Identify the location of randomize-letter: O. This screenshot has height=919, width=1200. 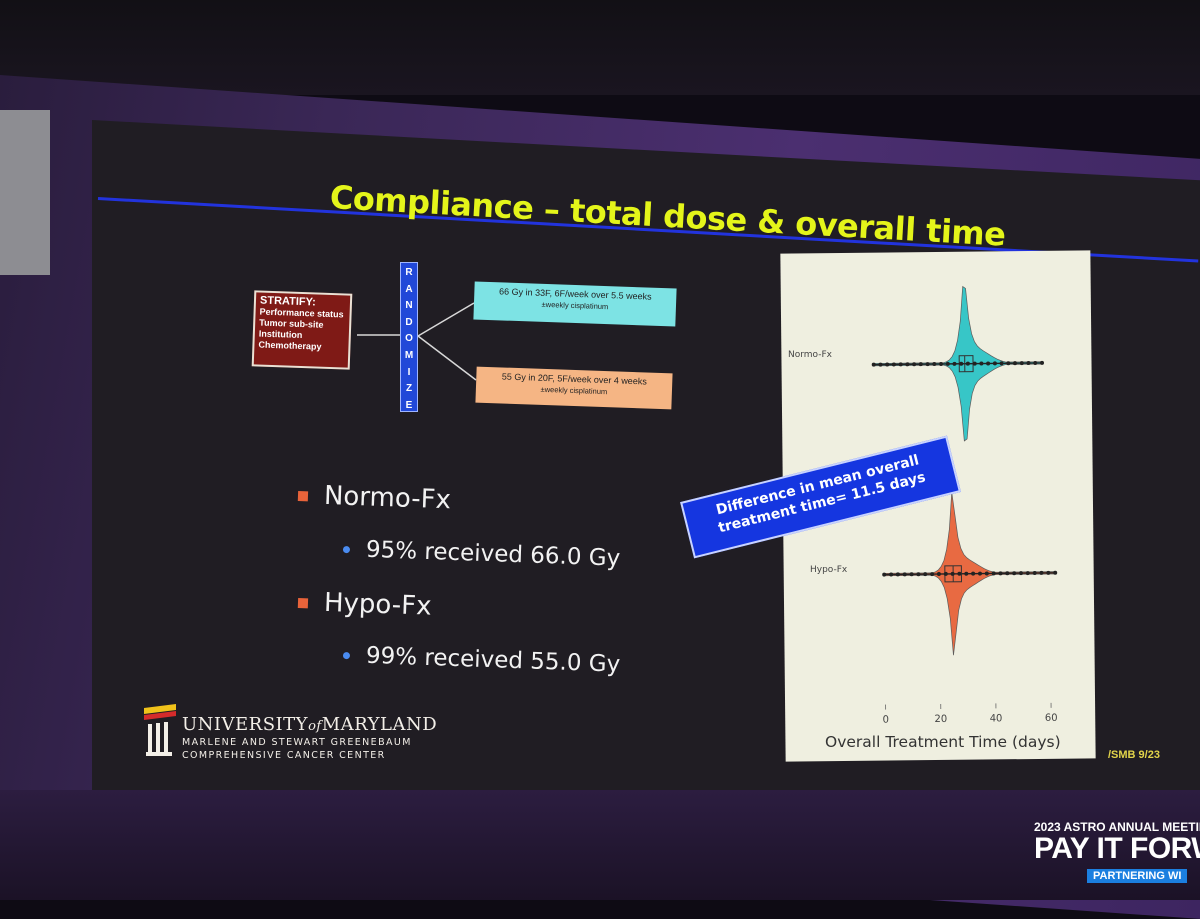
(409, 339).